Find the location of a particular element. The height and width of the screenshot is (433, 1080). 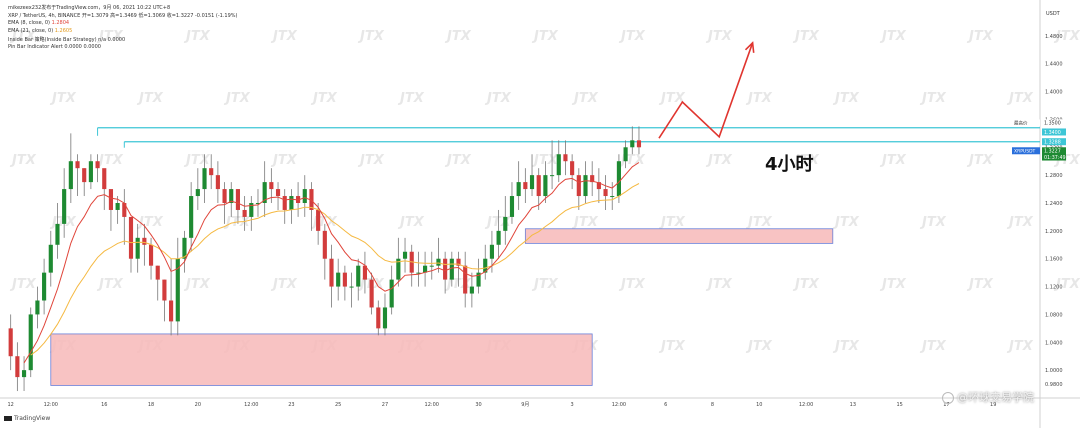

y-tick-label: 1.0400 is located at coordinates (1054, 343).